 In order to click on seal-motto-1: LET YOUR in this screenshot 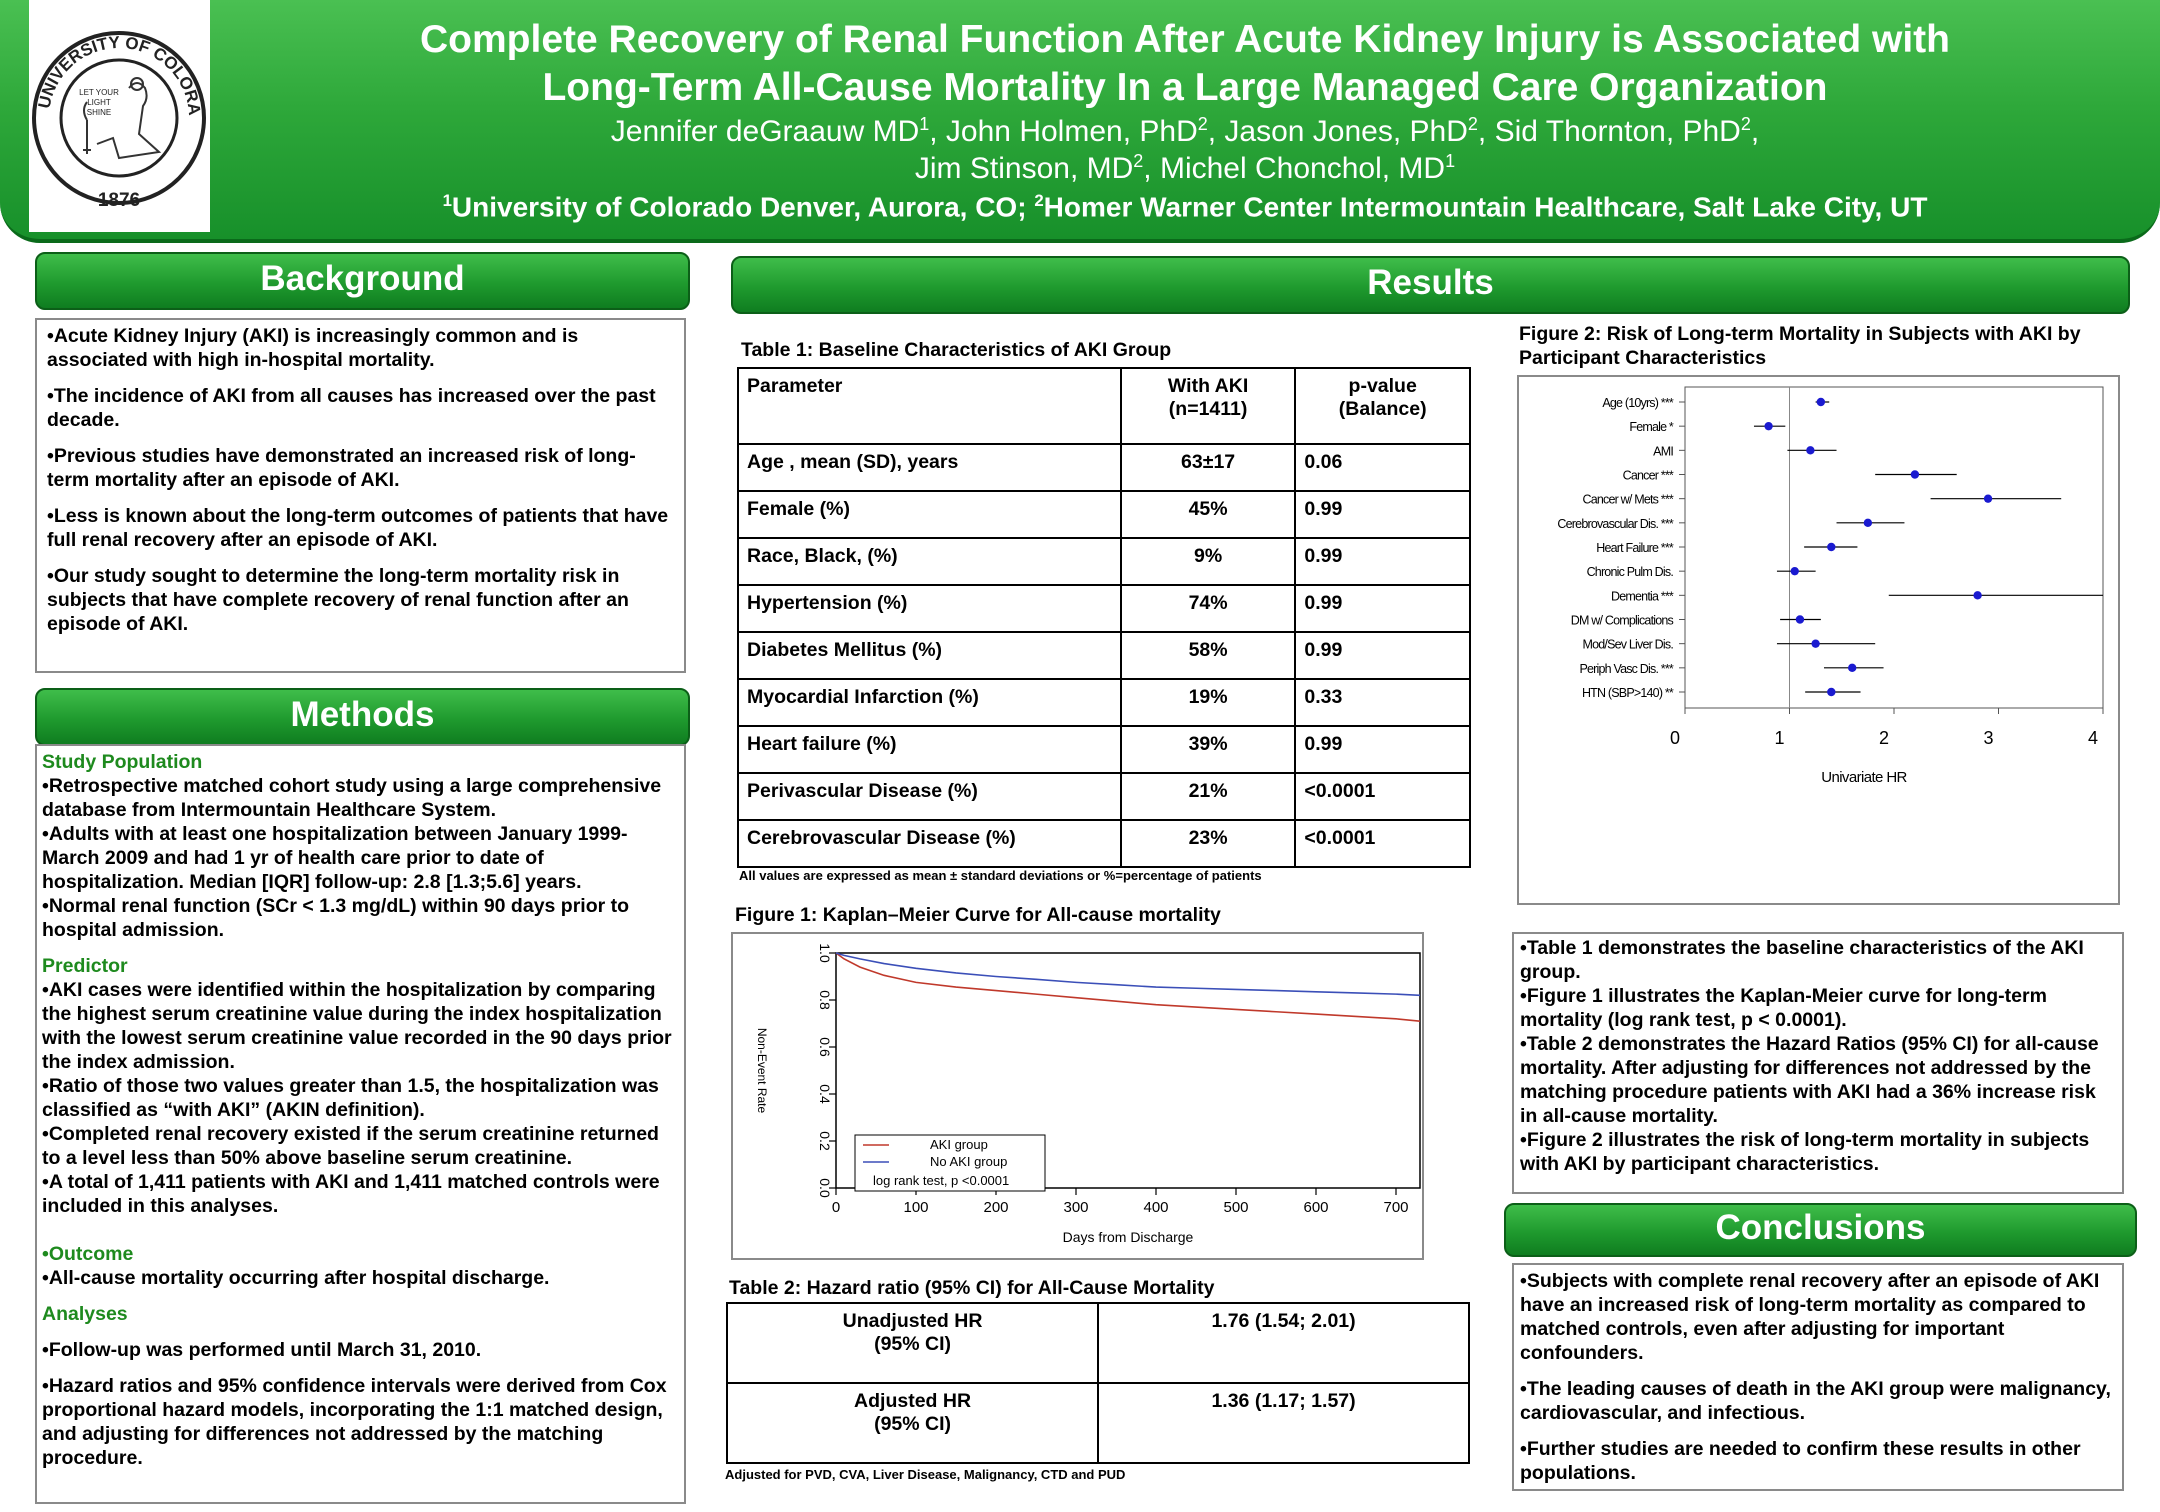, I will do `click(99, 92)`.